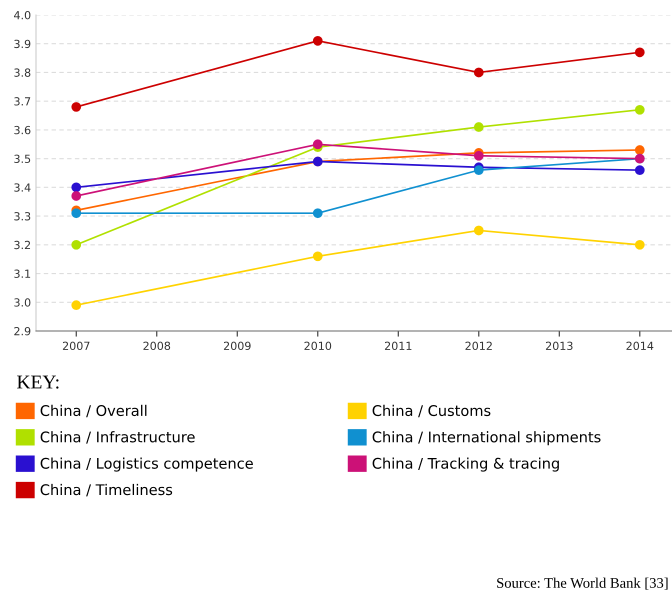  I want to click on x-tick-label: 2009, so click(237, 346).